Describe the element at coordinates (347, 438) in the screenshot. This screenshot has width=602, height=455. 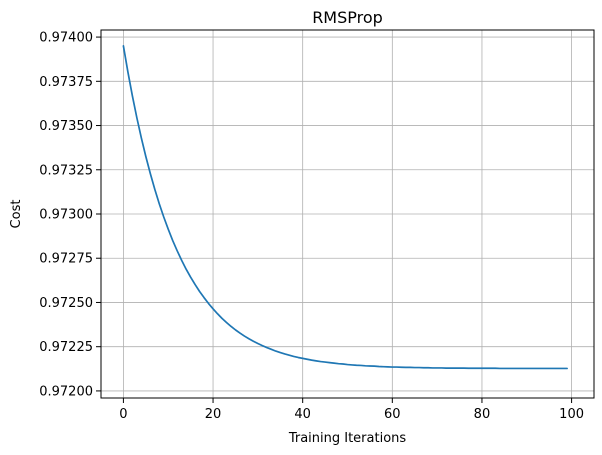
I see `x-axis-title: Training Iterations` at that location.